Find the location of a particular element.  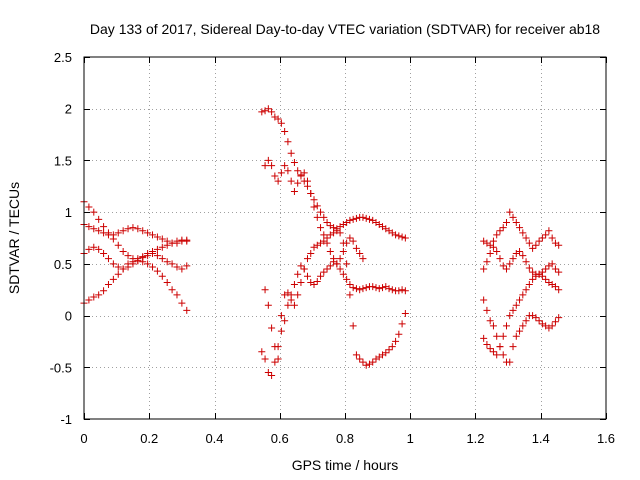

x-tick-label: 0.4 is located at coordinates (214, 438).